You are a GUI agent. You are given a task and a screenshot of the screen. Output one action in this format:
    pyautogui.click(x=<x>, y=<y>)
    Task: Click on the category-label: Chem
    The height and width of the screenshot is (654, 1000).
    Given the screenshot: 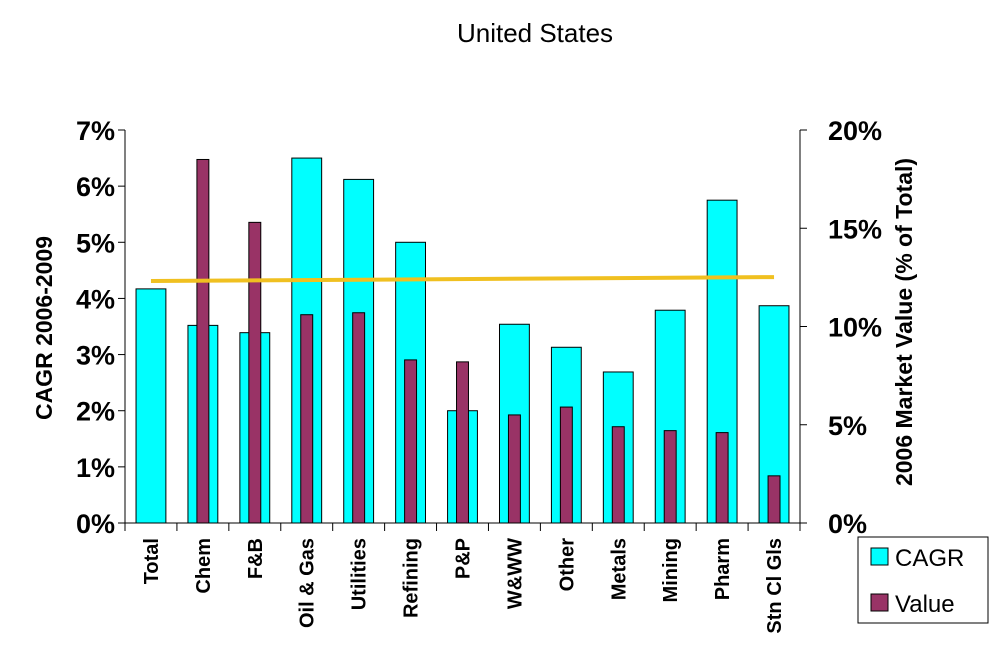 What is the action you would take?
    pyautogui.click(x=204, y=566)
    